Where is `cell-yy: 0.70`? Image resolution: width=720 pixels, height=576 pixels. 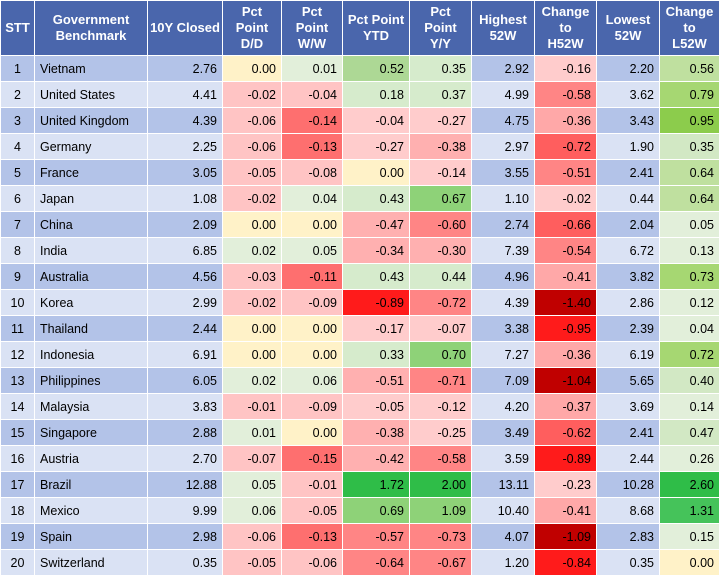 cell-yy: 0.70 is located at coordinates (440, 354).